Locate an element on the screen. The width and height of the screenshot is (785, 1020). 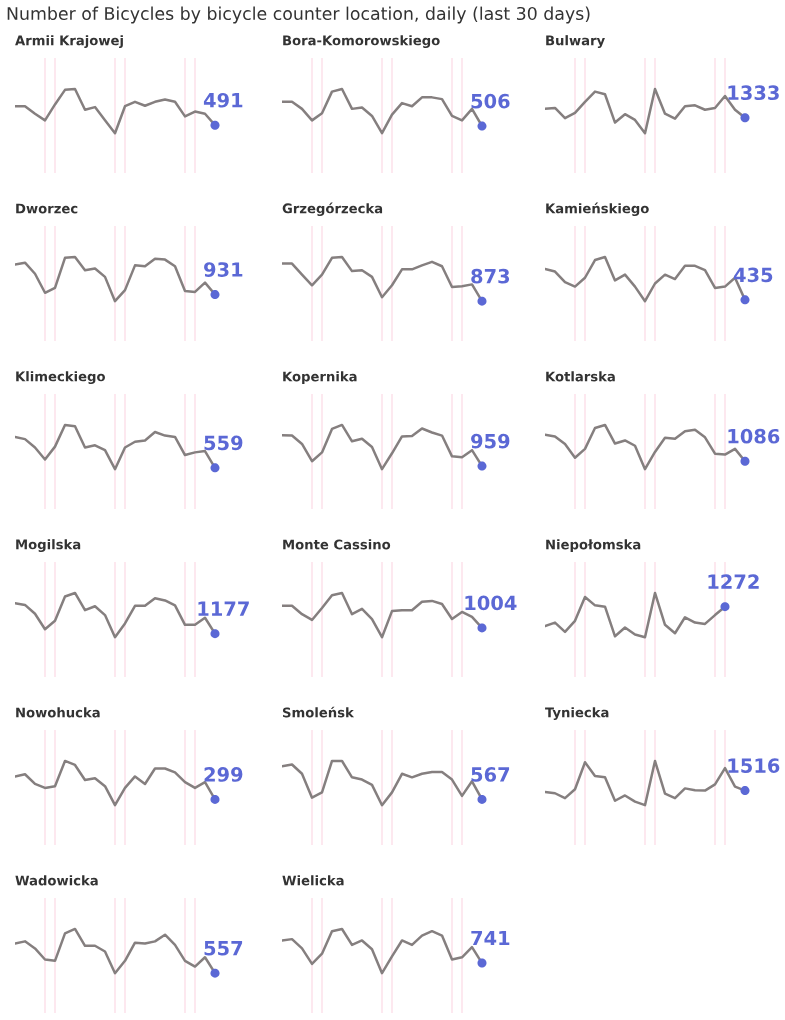
chart-title: Nowohucka is located at coordinates (58, 712).